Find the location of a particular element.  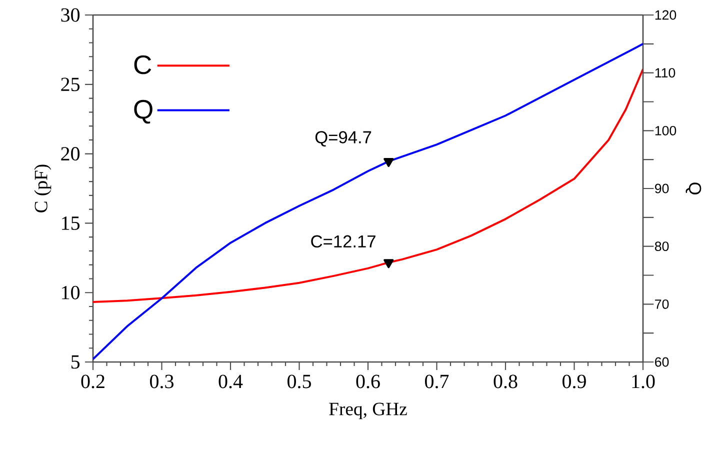

y-tick-label: 15 is located at coordinates (71, 223).